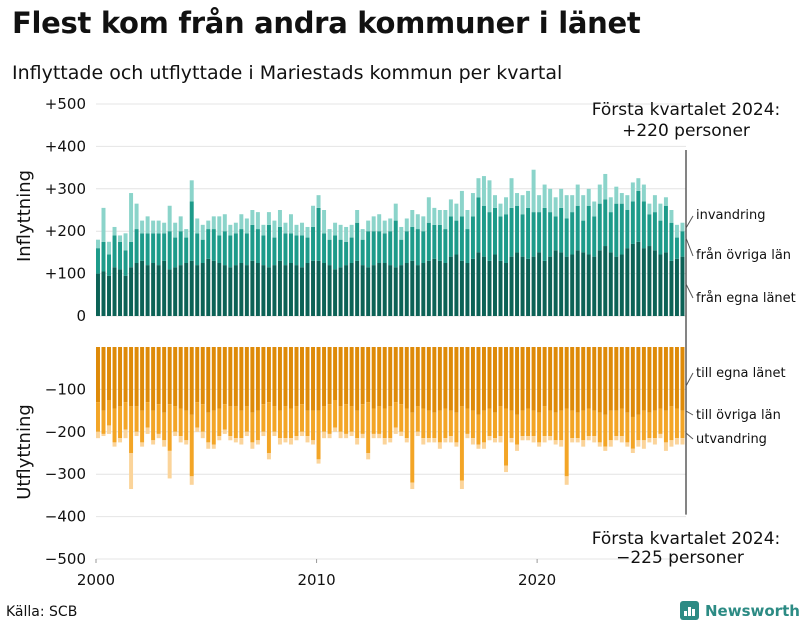 This screenshot has width=800, height=625. What do you see at coordinates (743, 255) in the screenshot?
I see `label-fran-ovriga-lan: från övriga län` at bounding box center [743, 255].